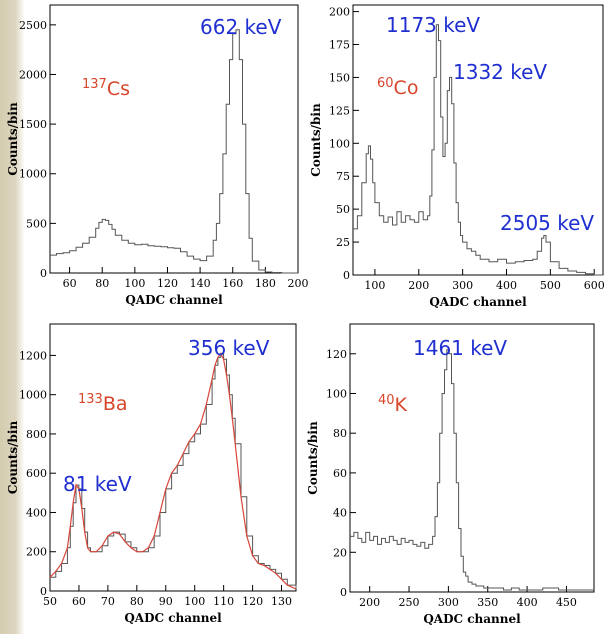 The image size is (616, 634). Describe the element at coordinates (339, 77) in the screenshot. I see `co60-y-tick-label: 150` at that location.